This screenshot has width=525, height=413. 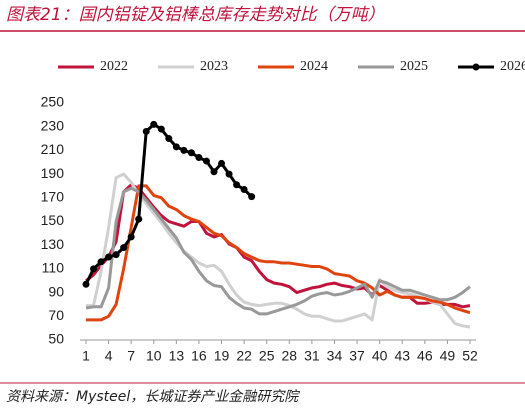 I want to click on y-tick-label: 130, so click(x=53, y=244).